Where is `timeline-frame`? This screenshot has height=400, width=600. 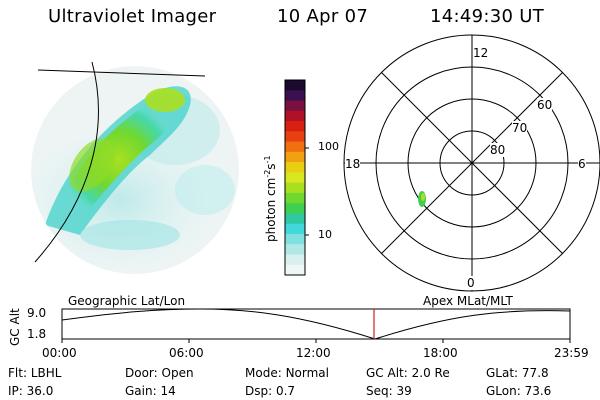
timeline-frame is located at coordinates (316, 324).